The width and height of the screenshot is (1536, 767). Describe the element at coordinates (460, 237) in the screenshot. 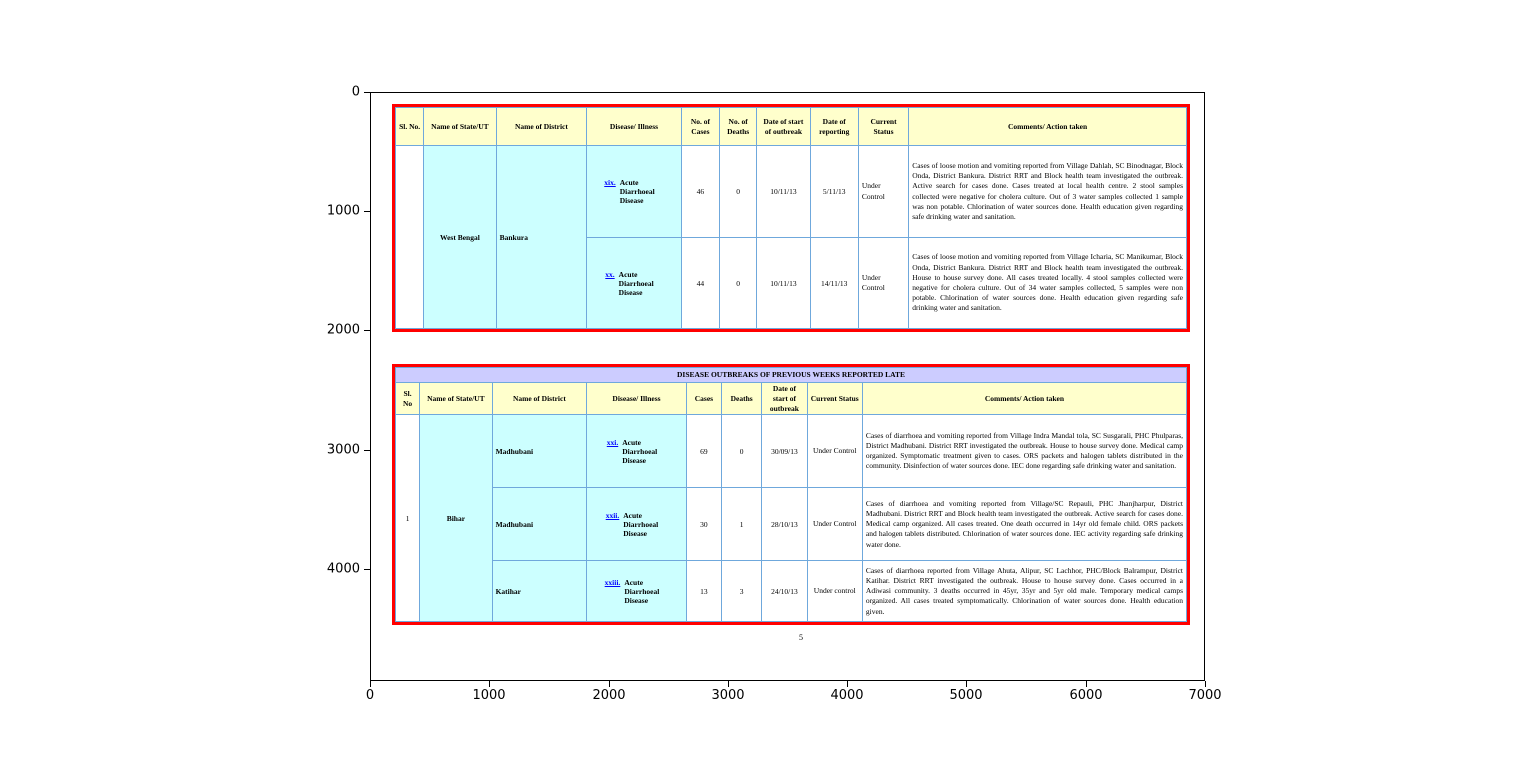

I see `state-cell: West Bengal` at that location.